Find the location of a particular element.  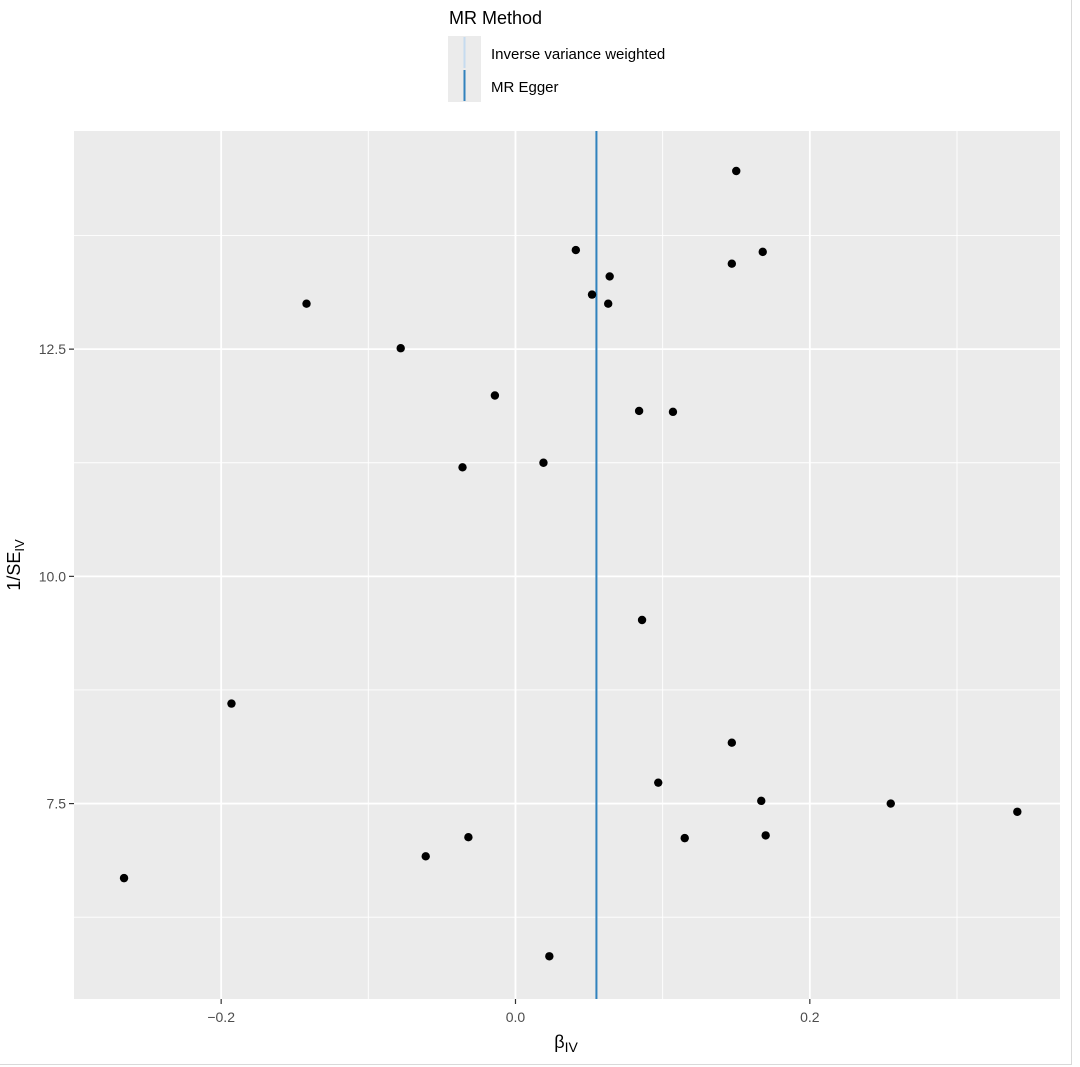

legend-title: MR Method is located at coordinates (495, 18).